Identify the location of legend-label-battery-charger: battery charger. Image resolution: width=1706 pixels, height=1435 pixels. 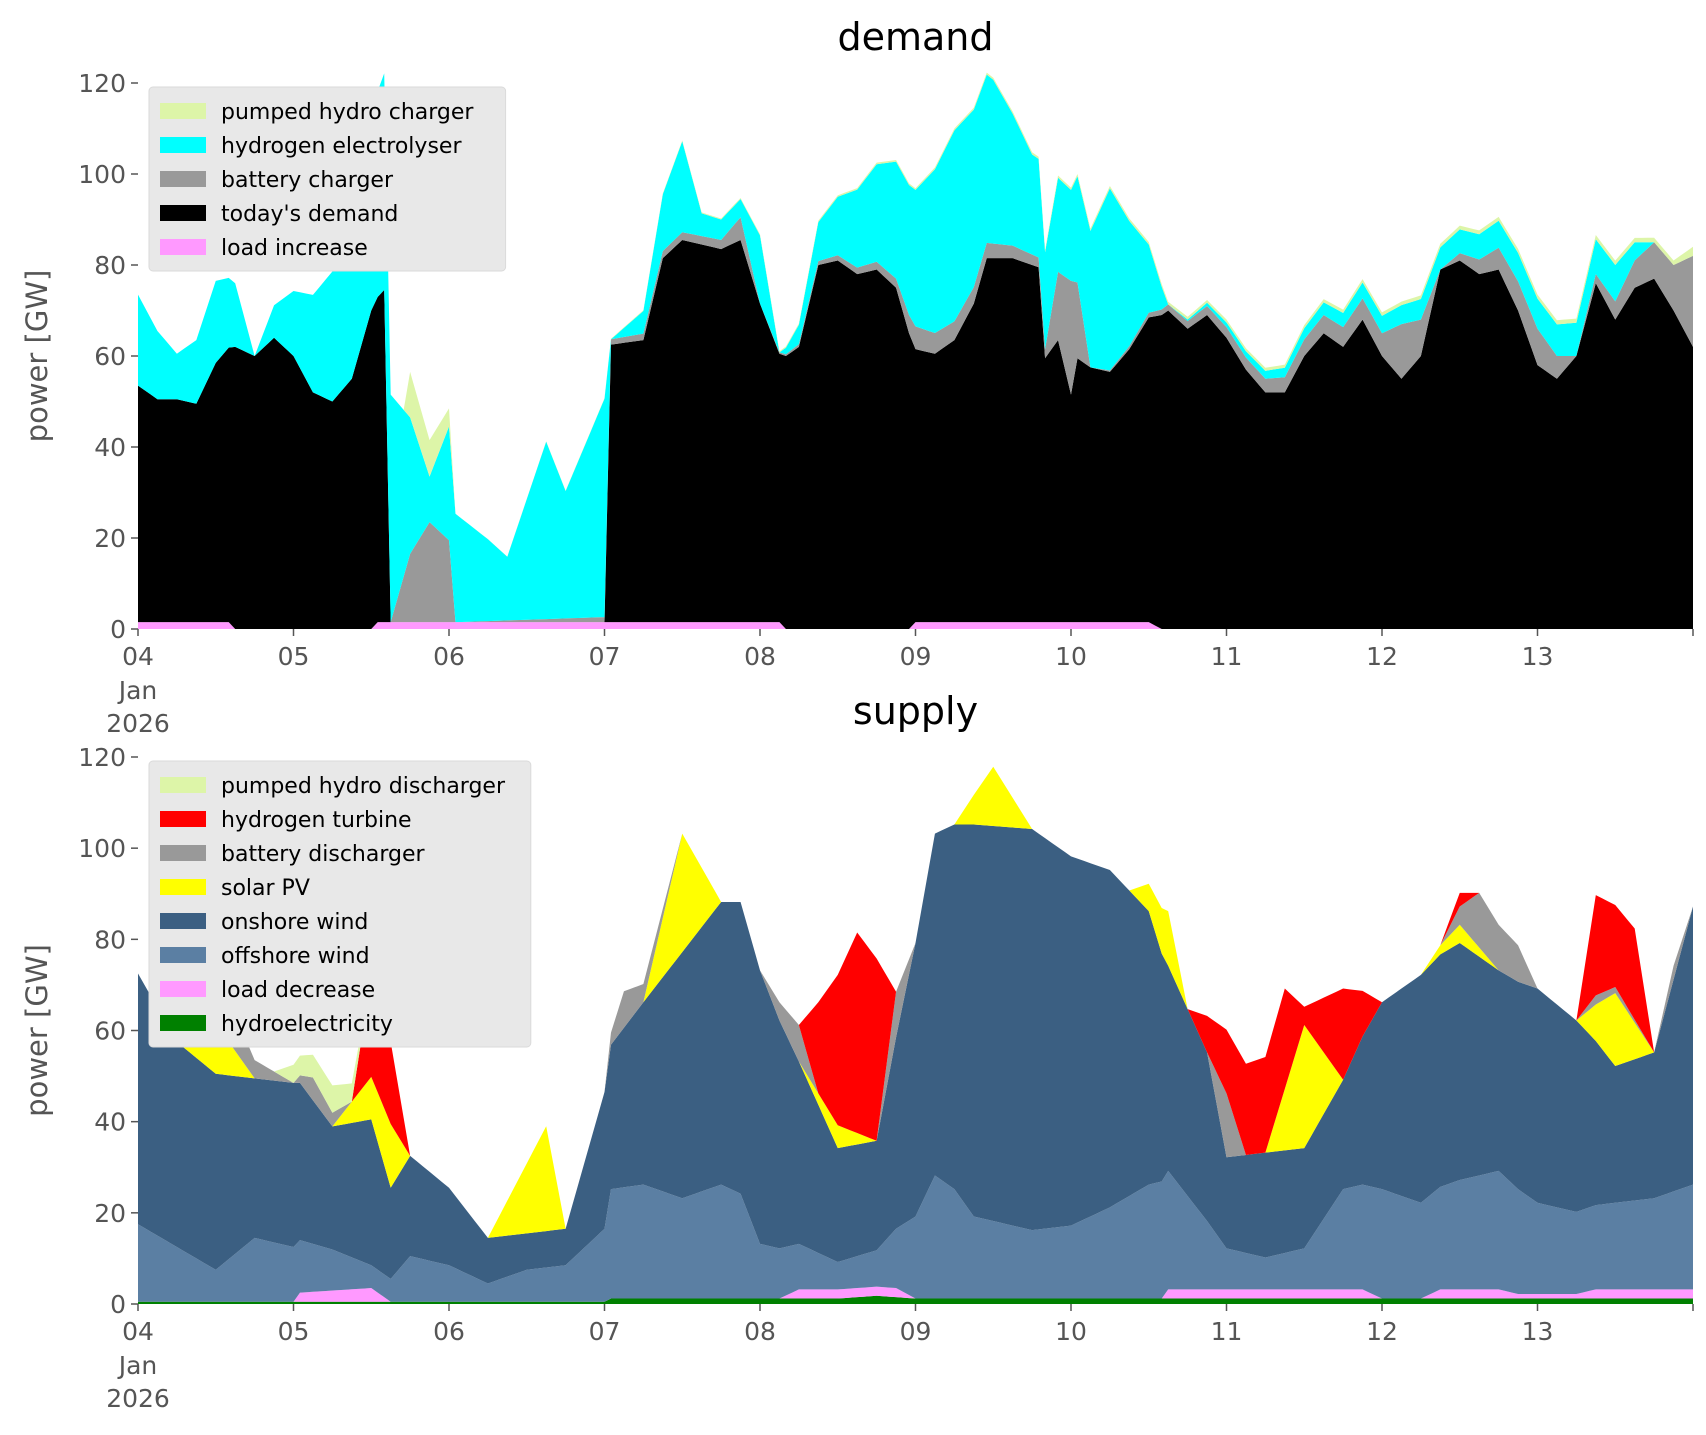
(307, 180).